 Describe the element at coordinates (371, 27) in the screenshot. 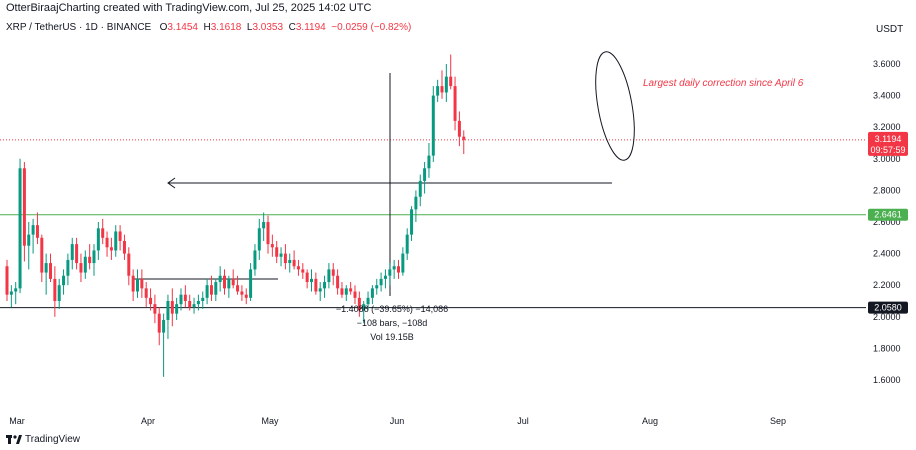

I see `change-value: −0.0259 (−0.82%)` at that location.